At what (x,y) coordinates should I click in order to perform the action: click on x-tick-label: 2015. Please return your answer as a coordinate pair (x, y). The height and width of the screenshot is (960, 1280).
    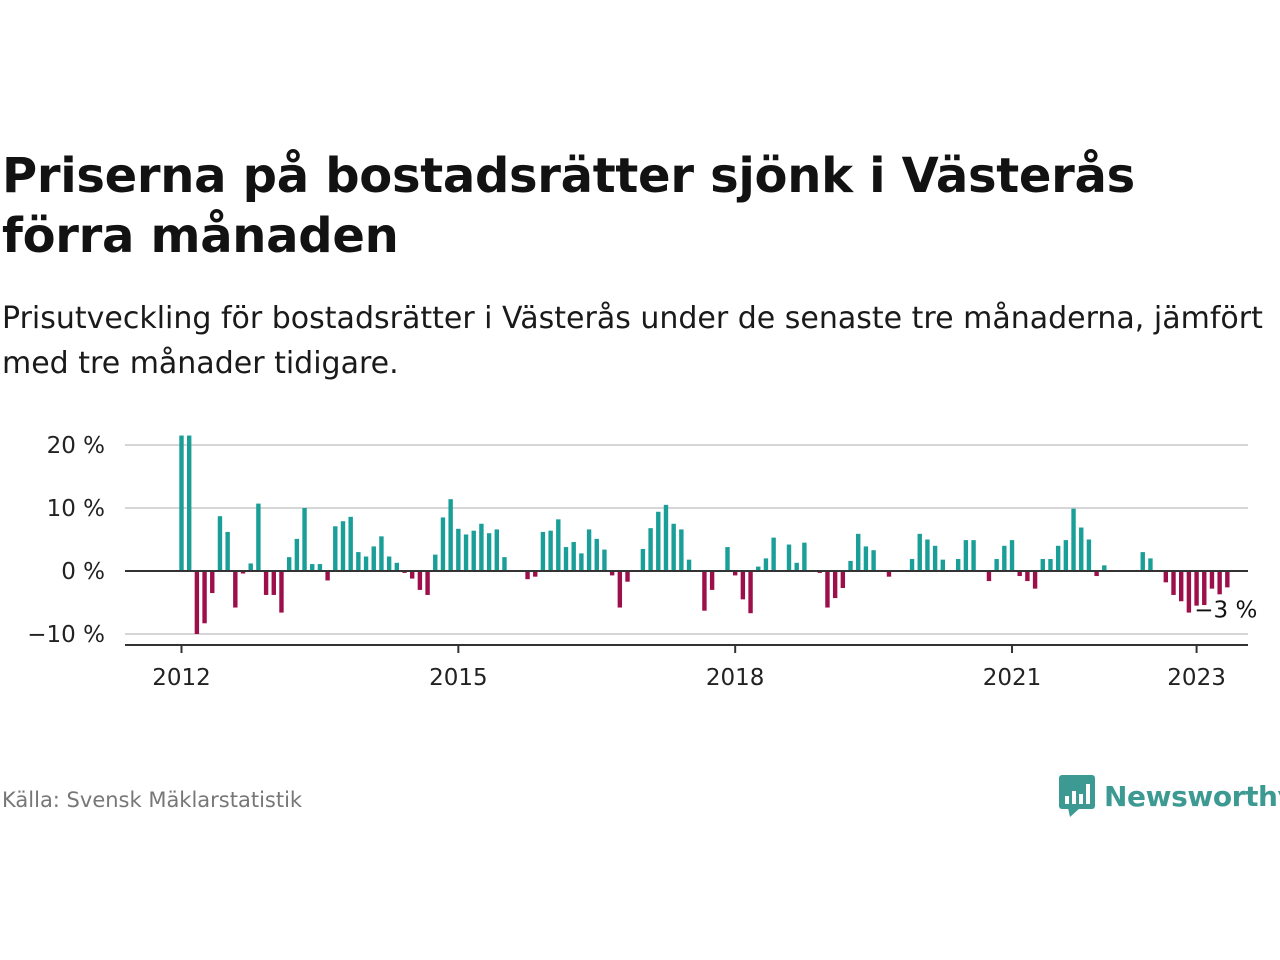
    Looking at the image, I should click on (458, 678).